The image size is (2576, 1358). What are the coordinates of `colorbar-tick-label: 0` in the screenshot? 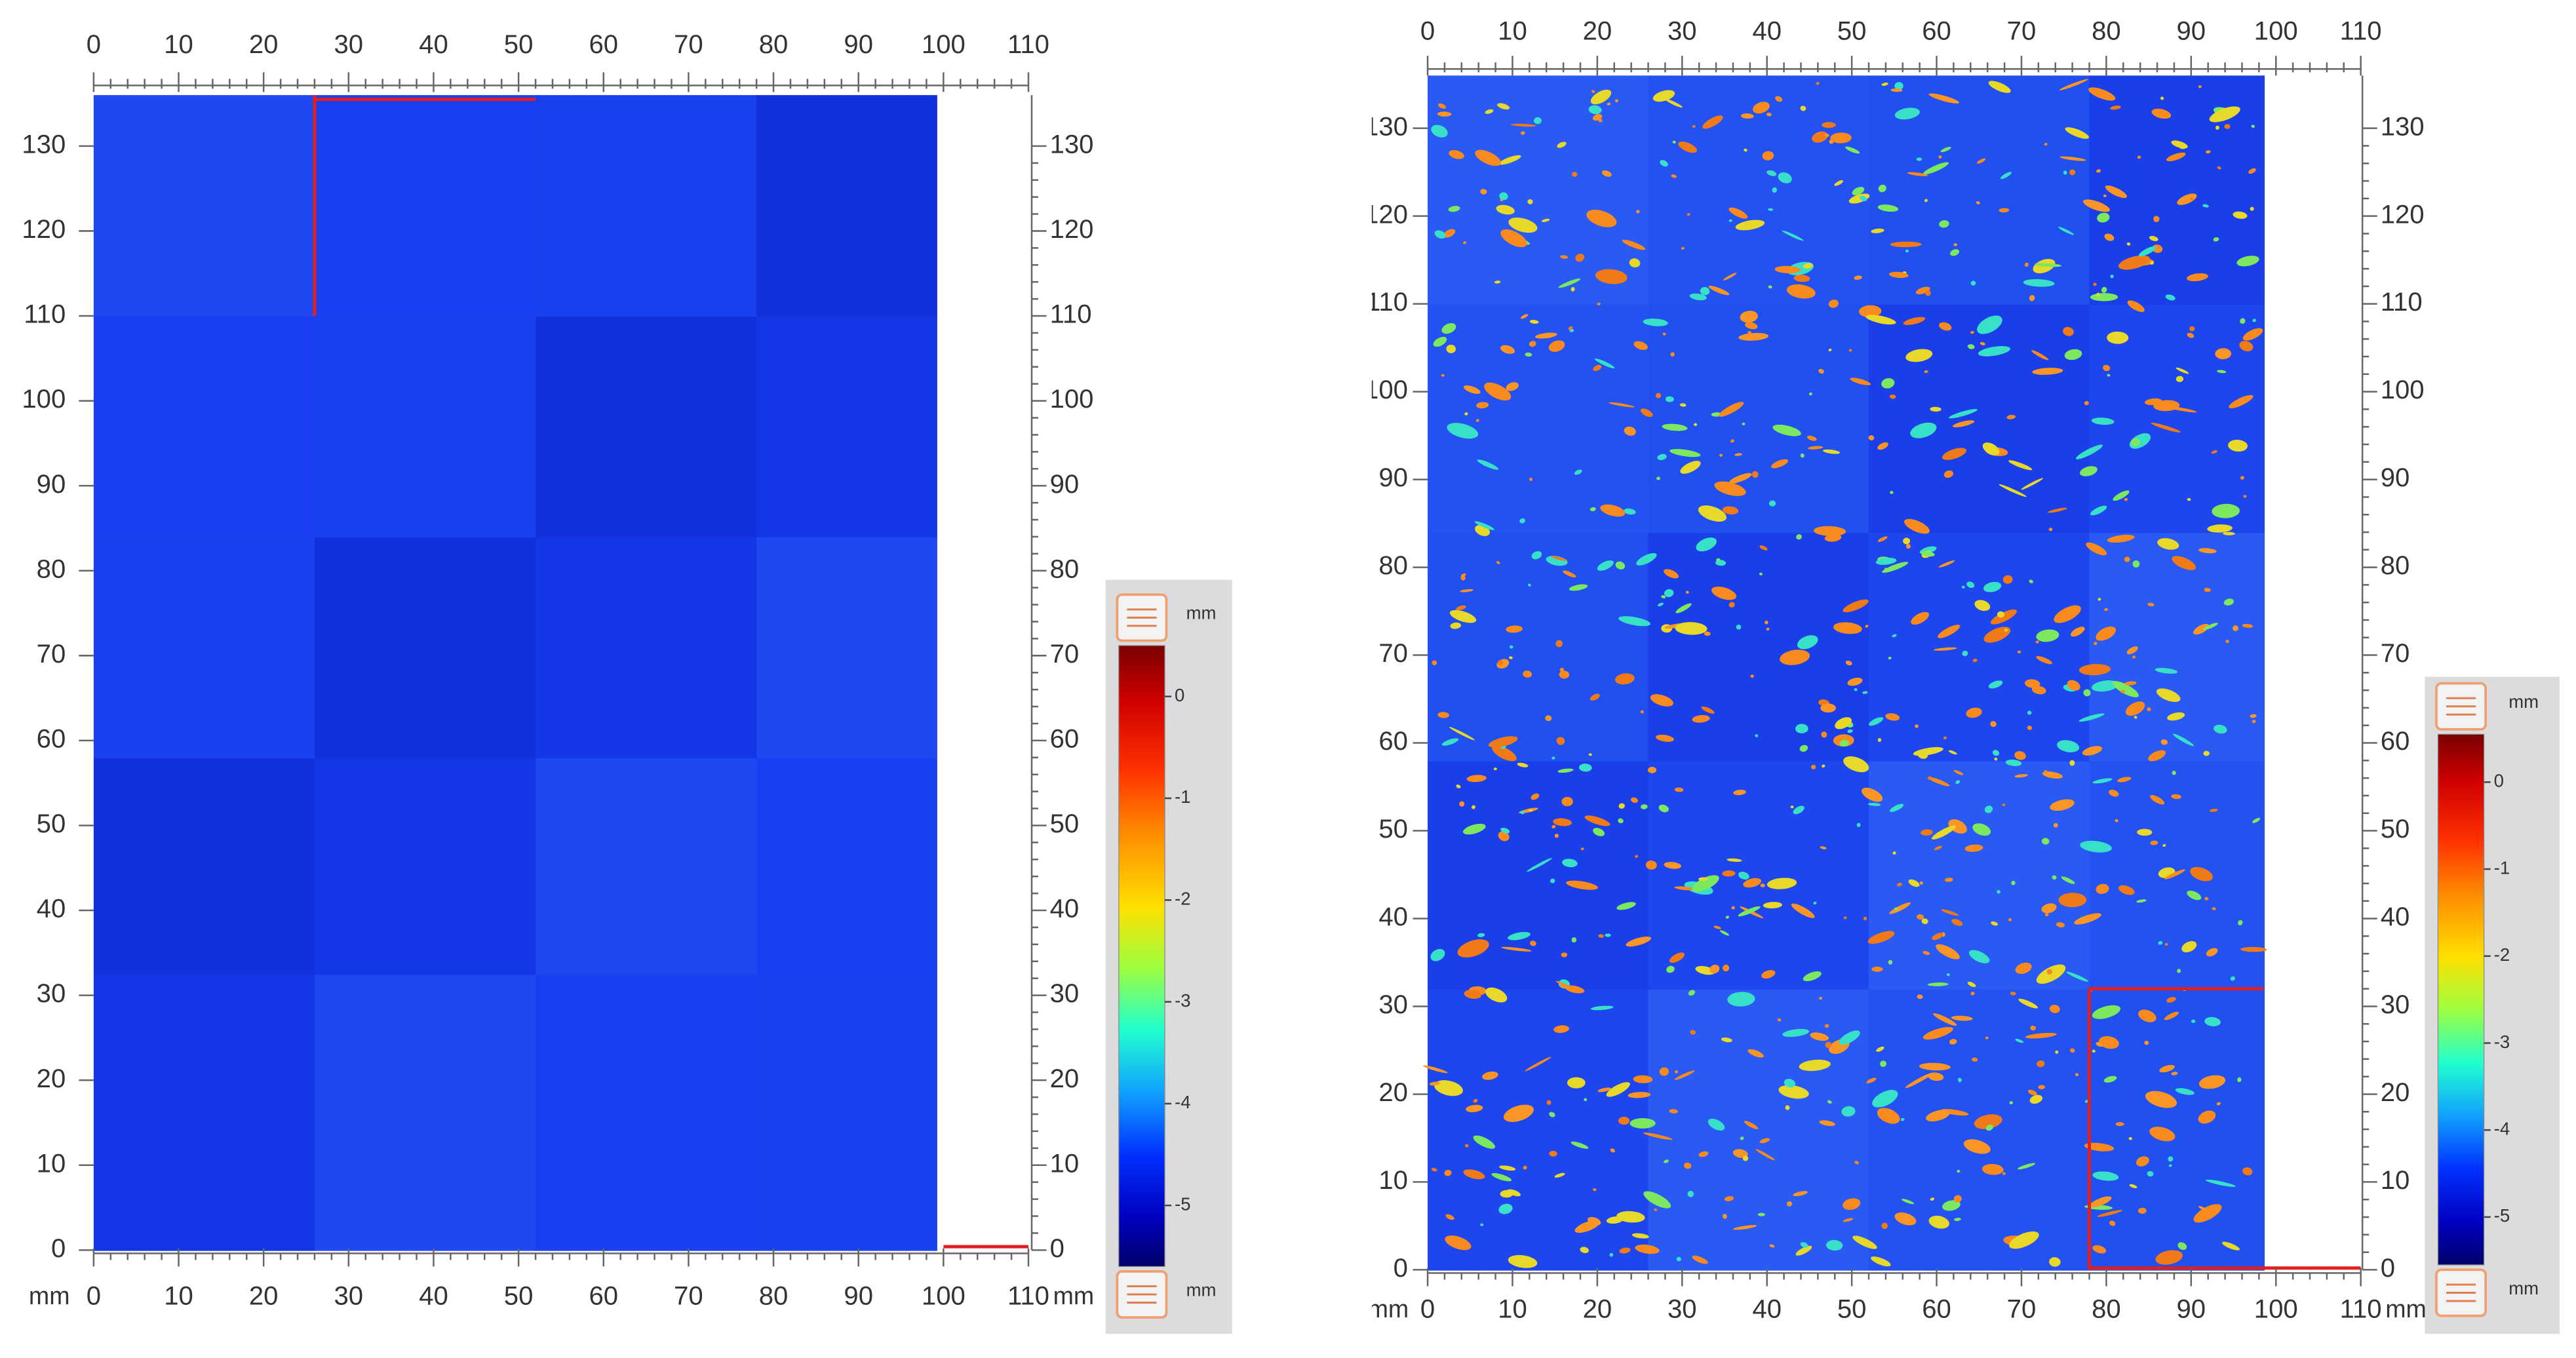 It's located at (1179, 695).